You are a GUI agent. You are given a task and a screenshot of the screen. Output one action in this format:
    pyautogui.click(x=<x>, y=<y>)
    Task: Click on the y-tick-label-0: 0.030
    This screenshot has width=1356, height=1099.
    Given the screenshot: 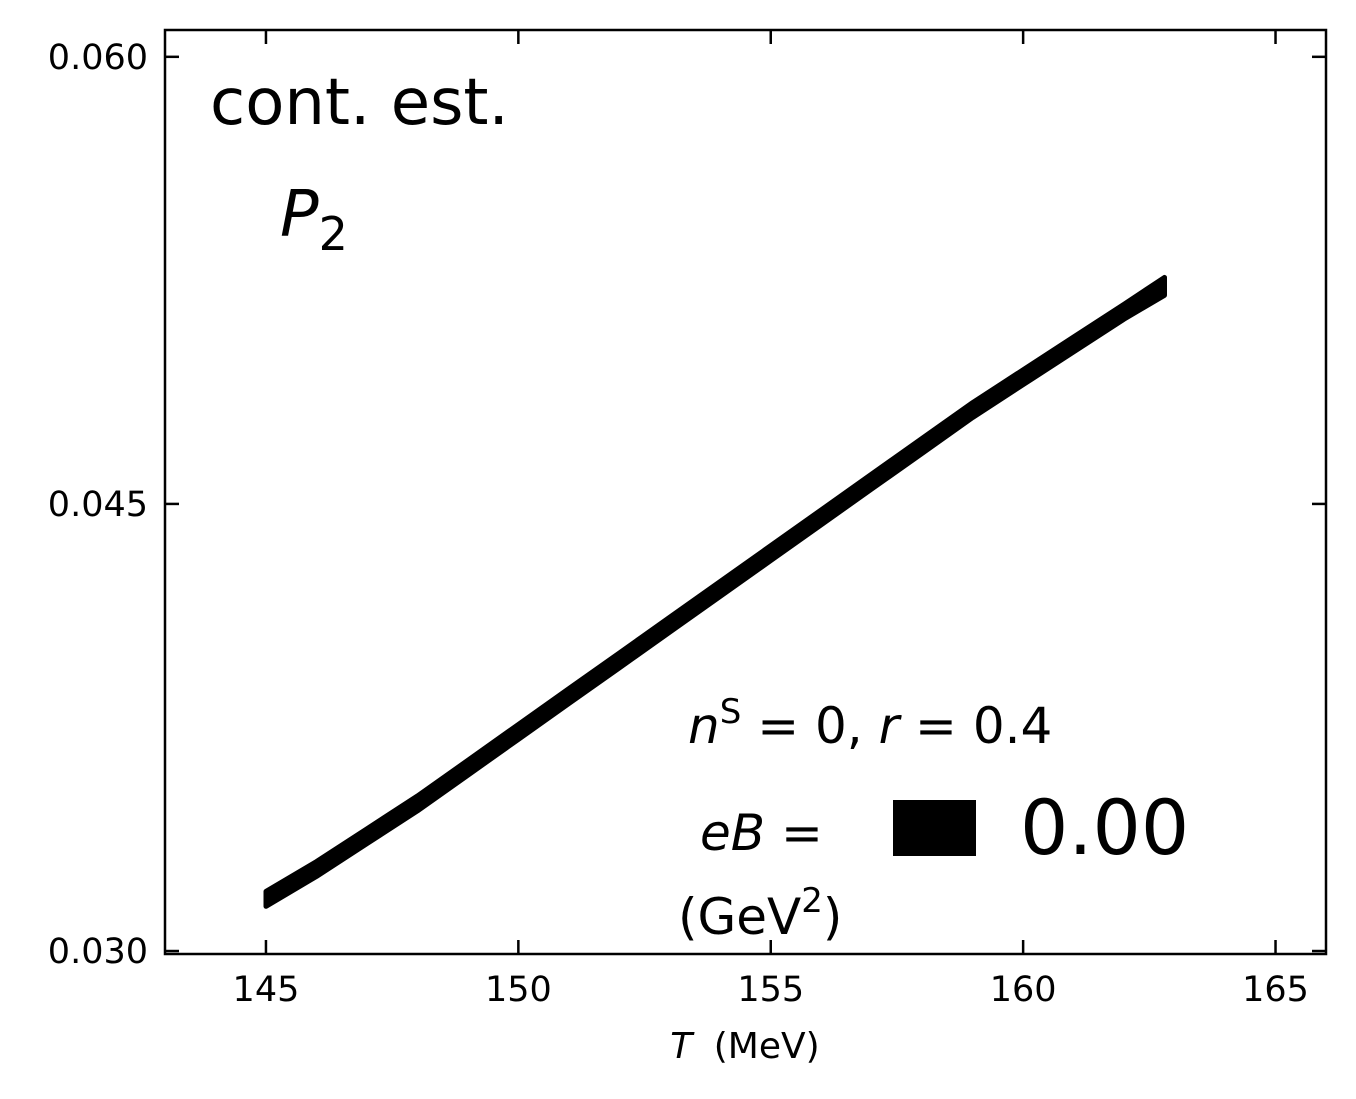 What is the action you would take?
    pyautogui.click(x=98, y=952)
    